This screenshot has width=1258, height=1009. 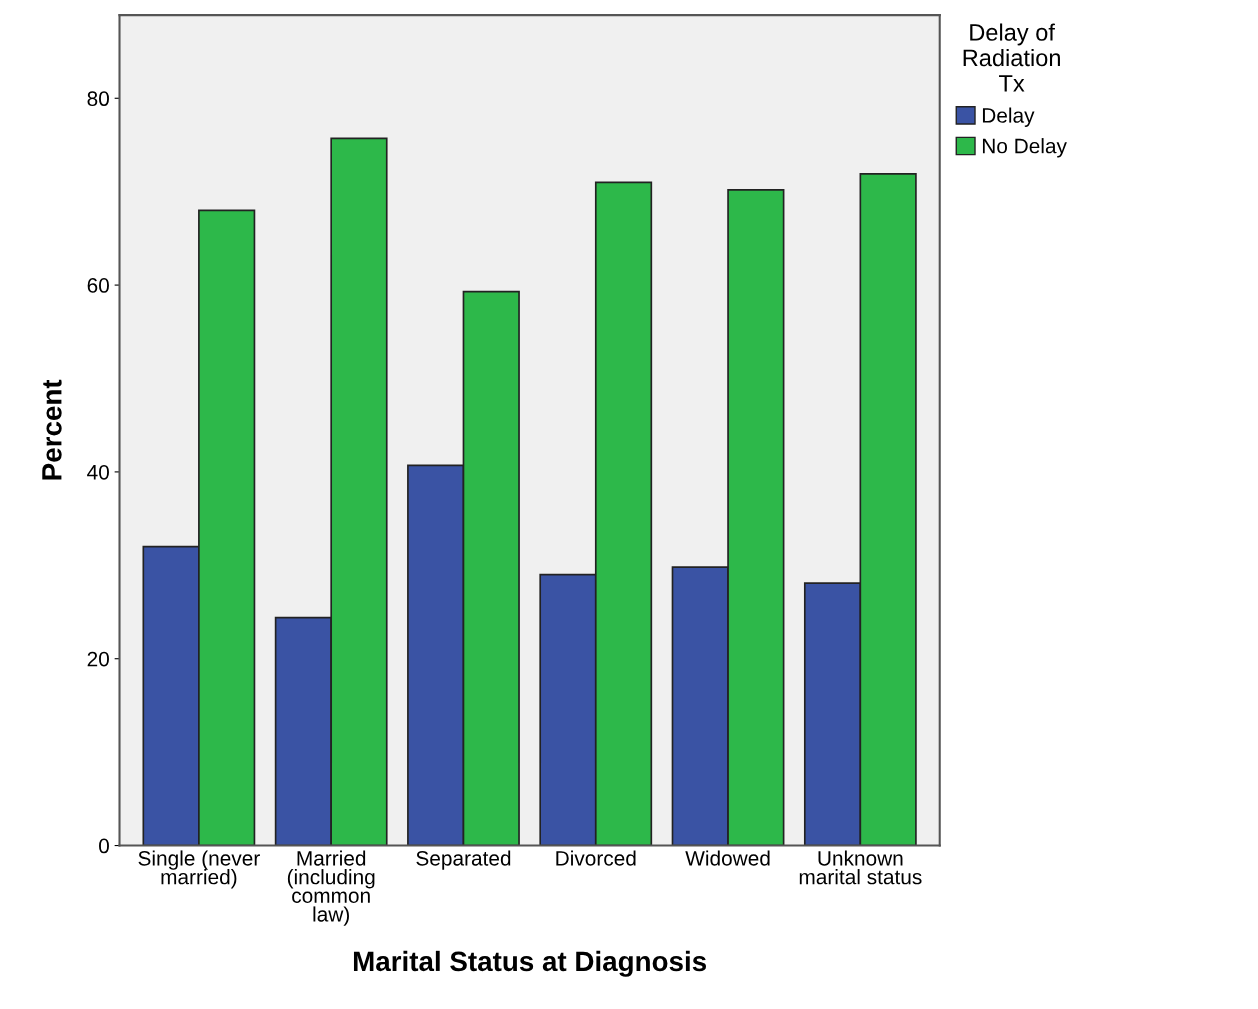 I want to click on y-tick-label: 20, so click(x=98, y=659).